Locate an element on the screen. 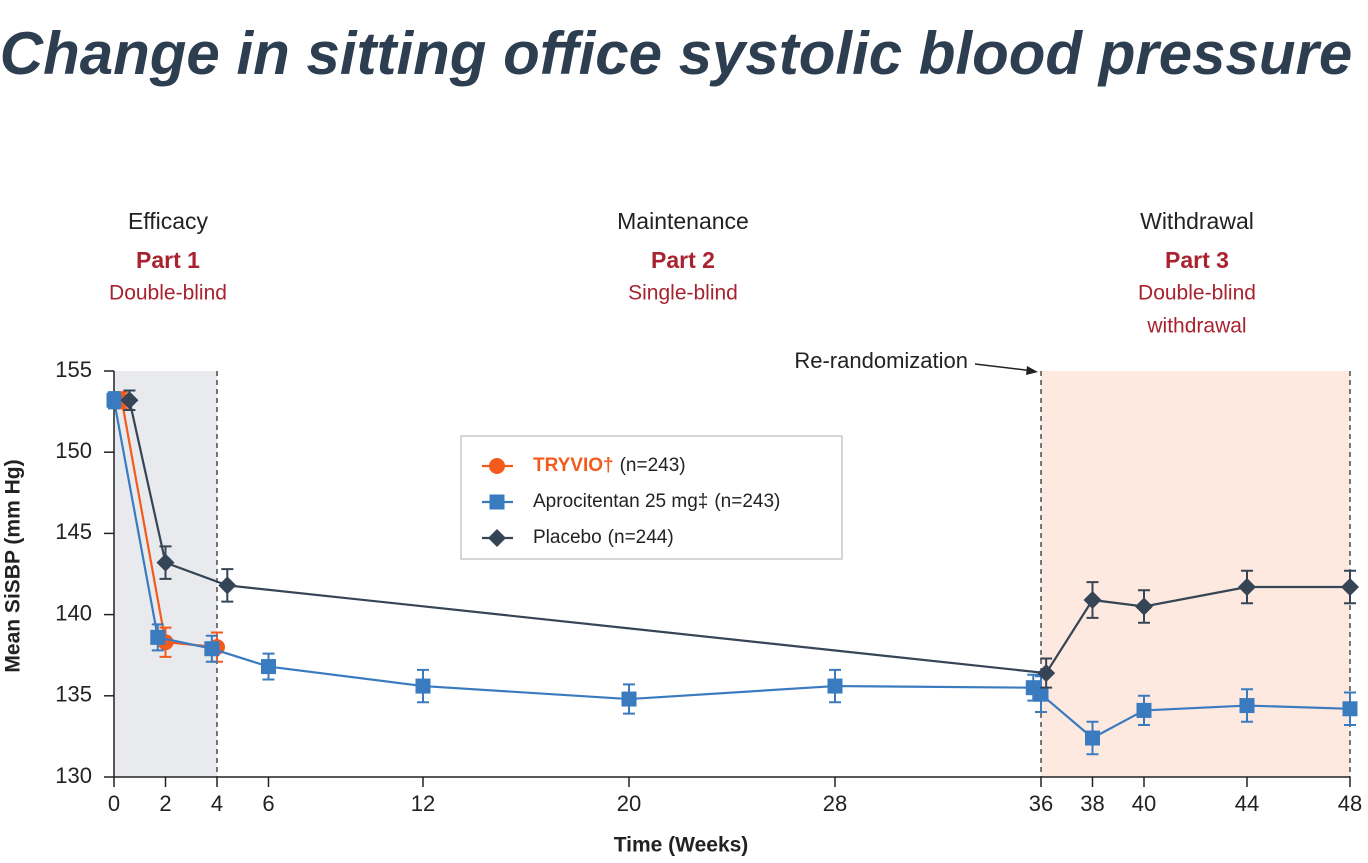 The width and height of the screenshot is (1368, 863). y-tick-label: 130 is located at coordinates (73, 775).